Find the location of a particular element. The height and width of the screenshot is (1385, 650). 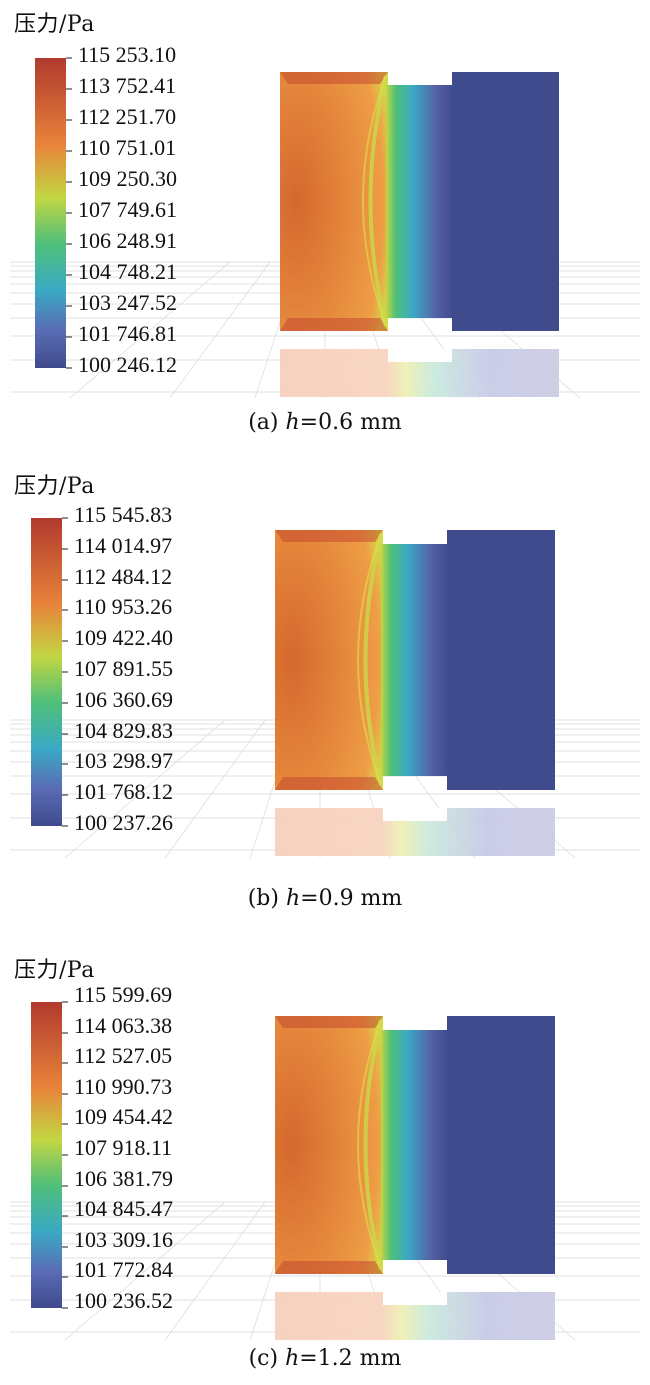

tick-label: 113 752.41 is located at coordinates (127, 85).